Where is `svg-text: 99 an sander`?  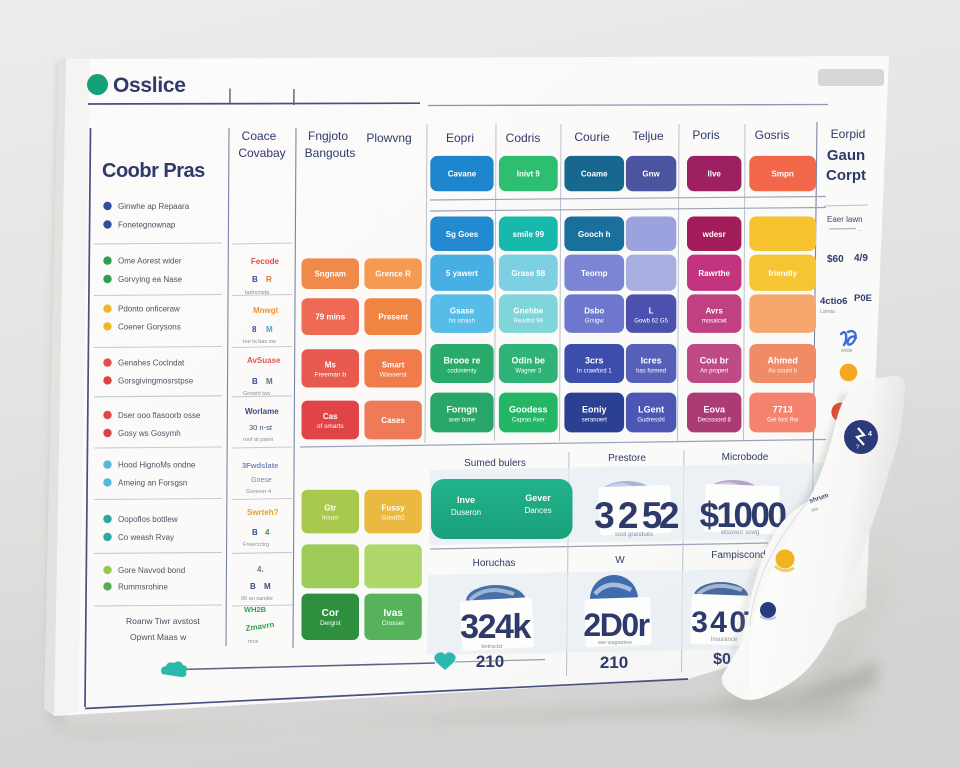
svg-text: 99 an sander is located at coordinates (257, 599).